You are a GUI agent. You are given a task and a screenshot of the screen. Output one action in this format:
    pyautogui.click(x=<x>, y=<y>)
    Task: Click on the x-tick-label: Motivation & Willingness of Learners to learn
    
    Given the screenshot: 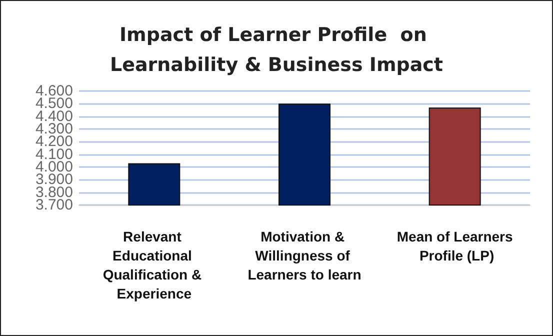 What is the action you would take?
    pyautogui.click(x=305, y=255)
    